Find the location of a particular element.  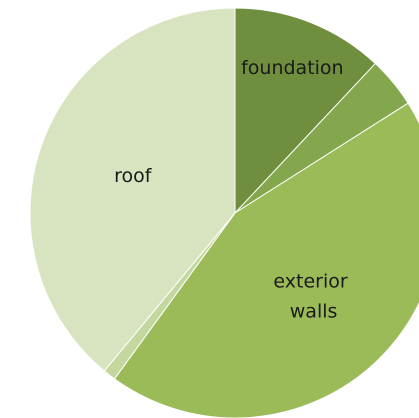

slice-label: foundation is located at coordinates (292, 68).